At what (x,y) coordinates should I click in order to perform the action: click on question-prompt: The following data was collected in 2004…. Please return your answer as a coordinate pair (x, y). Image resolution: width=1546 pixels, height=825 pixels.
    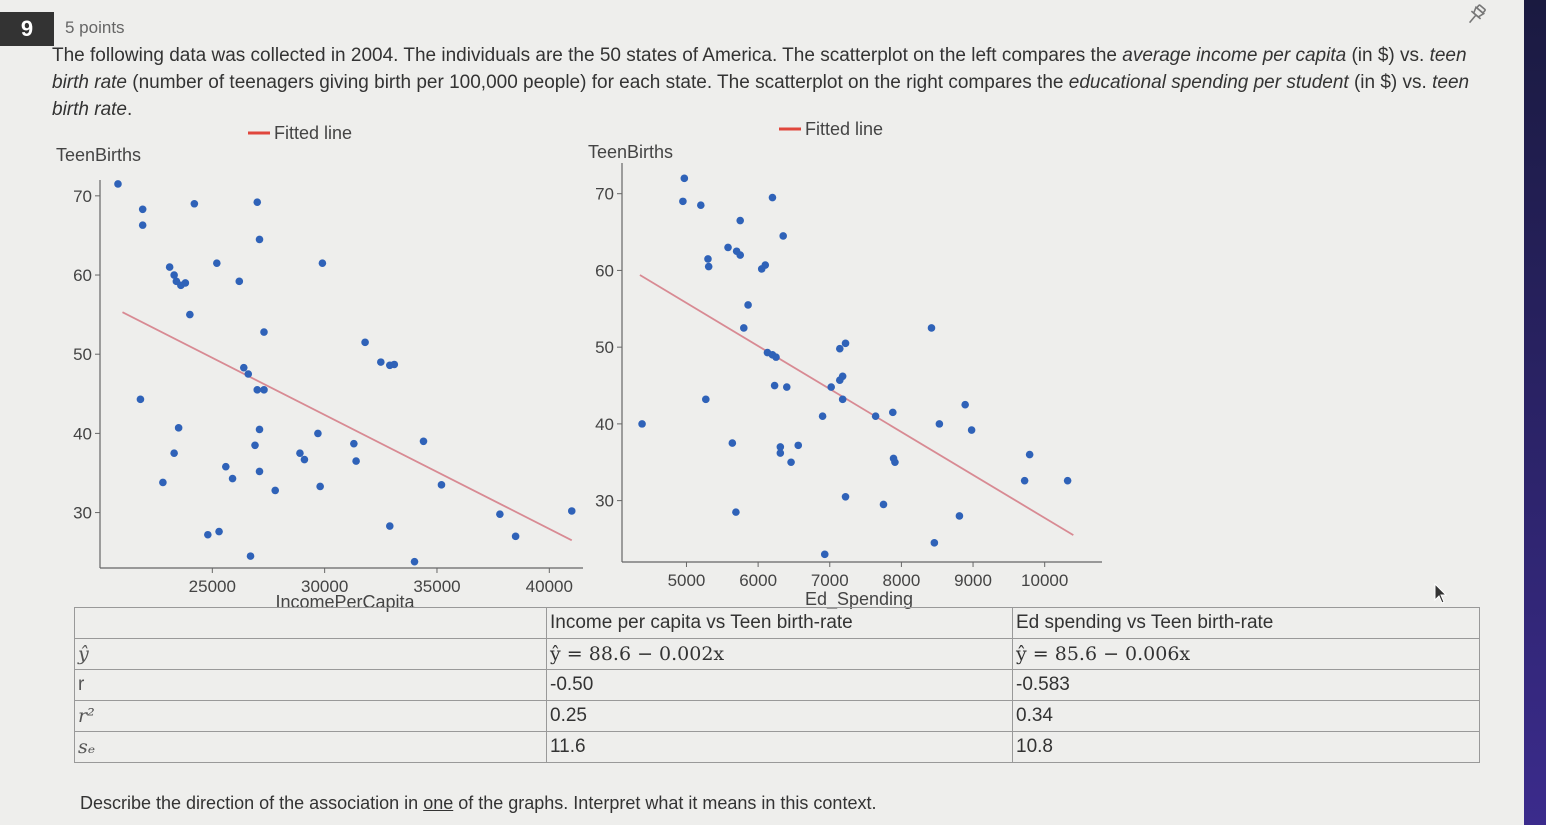
    Looking at the image, I should click on (761, 82).